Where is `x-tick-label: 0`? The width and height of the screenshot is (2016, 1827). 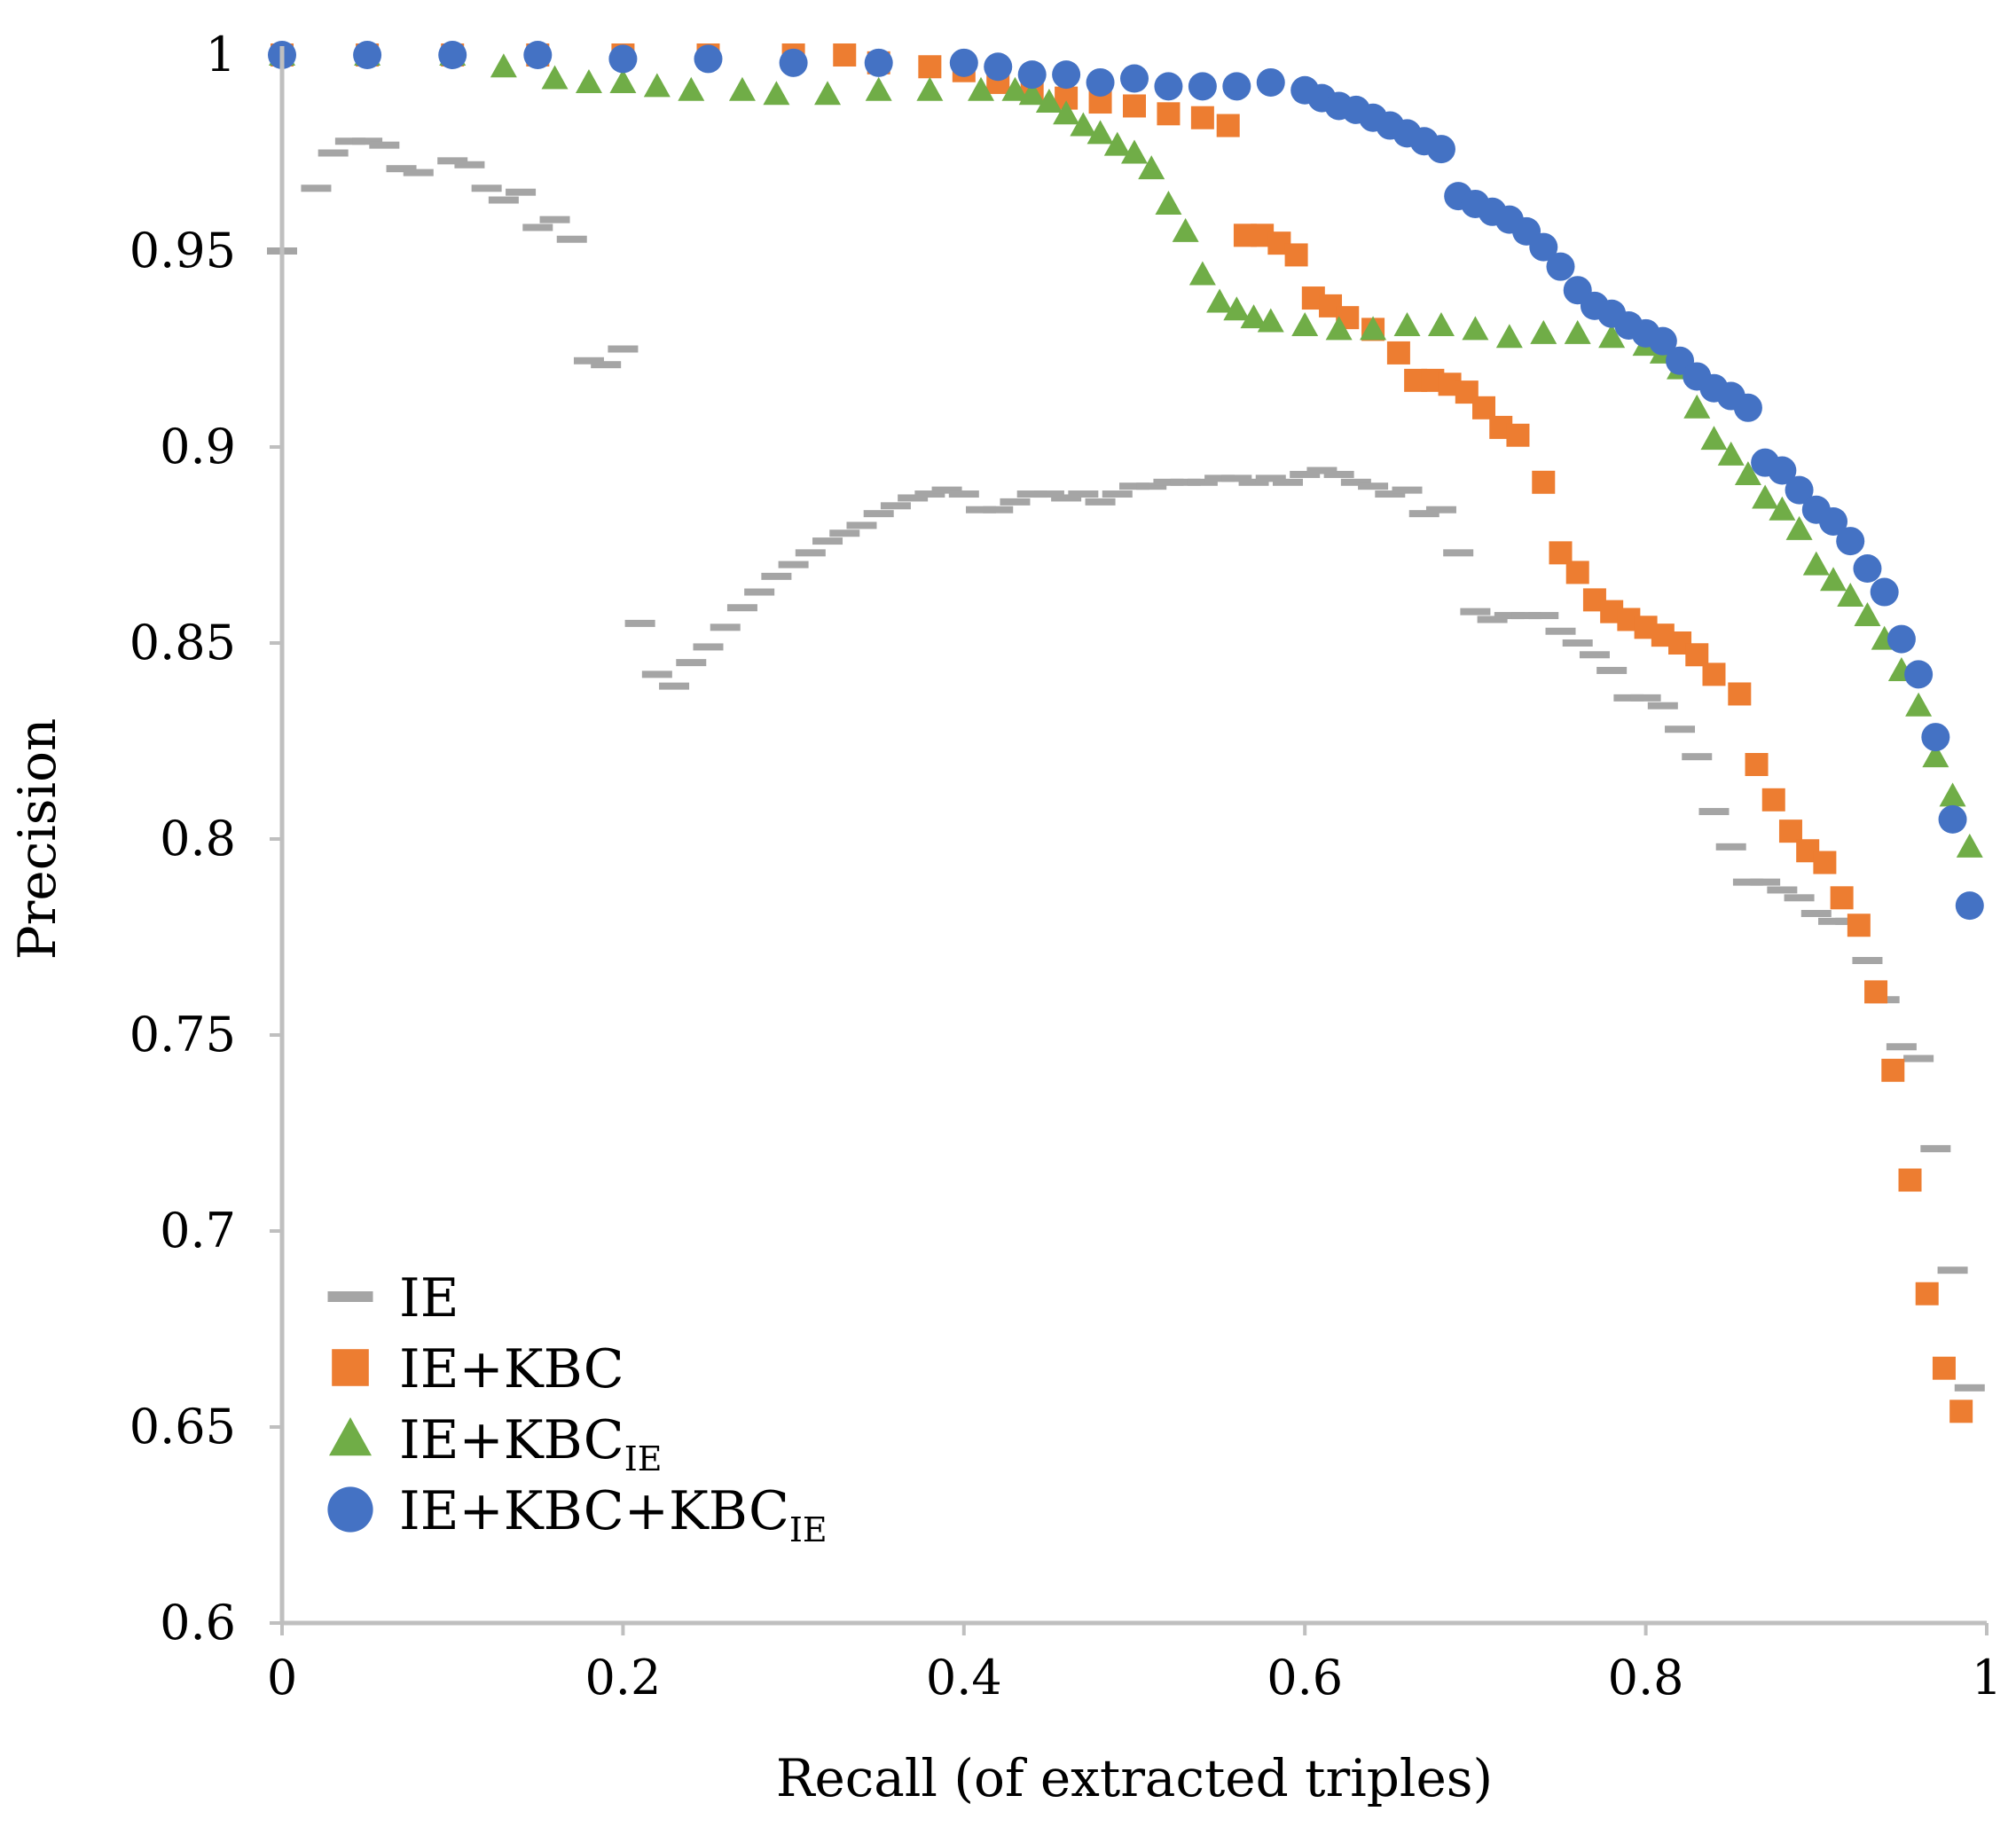 x-tick-label: 0 is located at coordinates (282, 1677).